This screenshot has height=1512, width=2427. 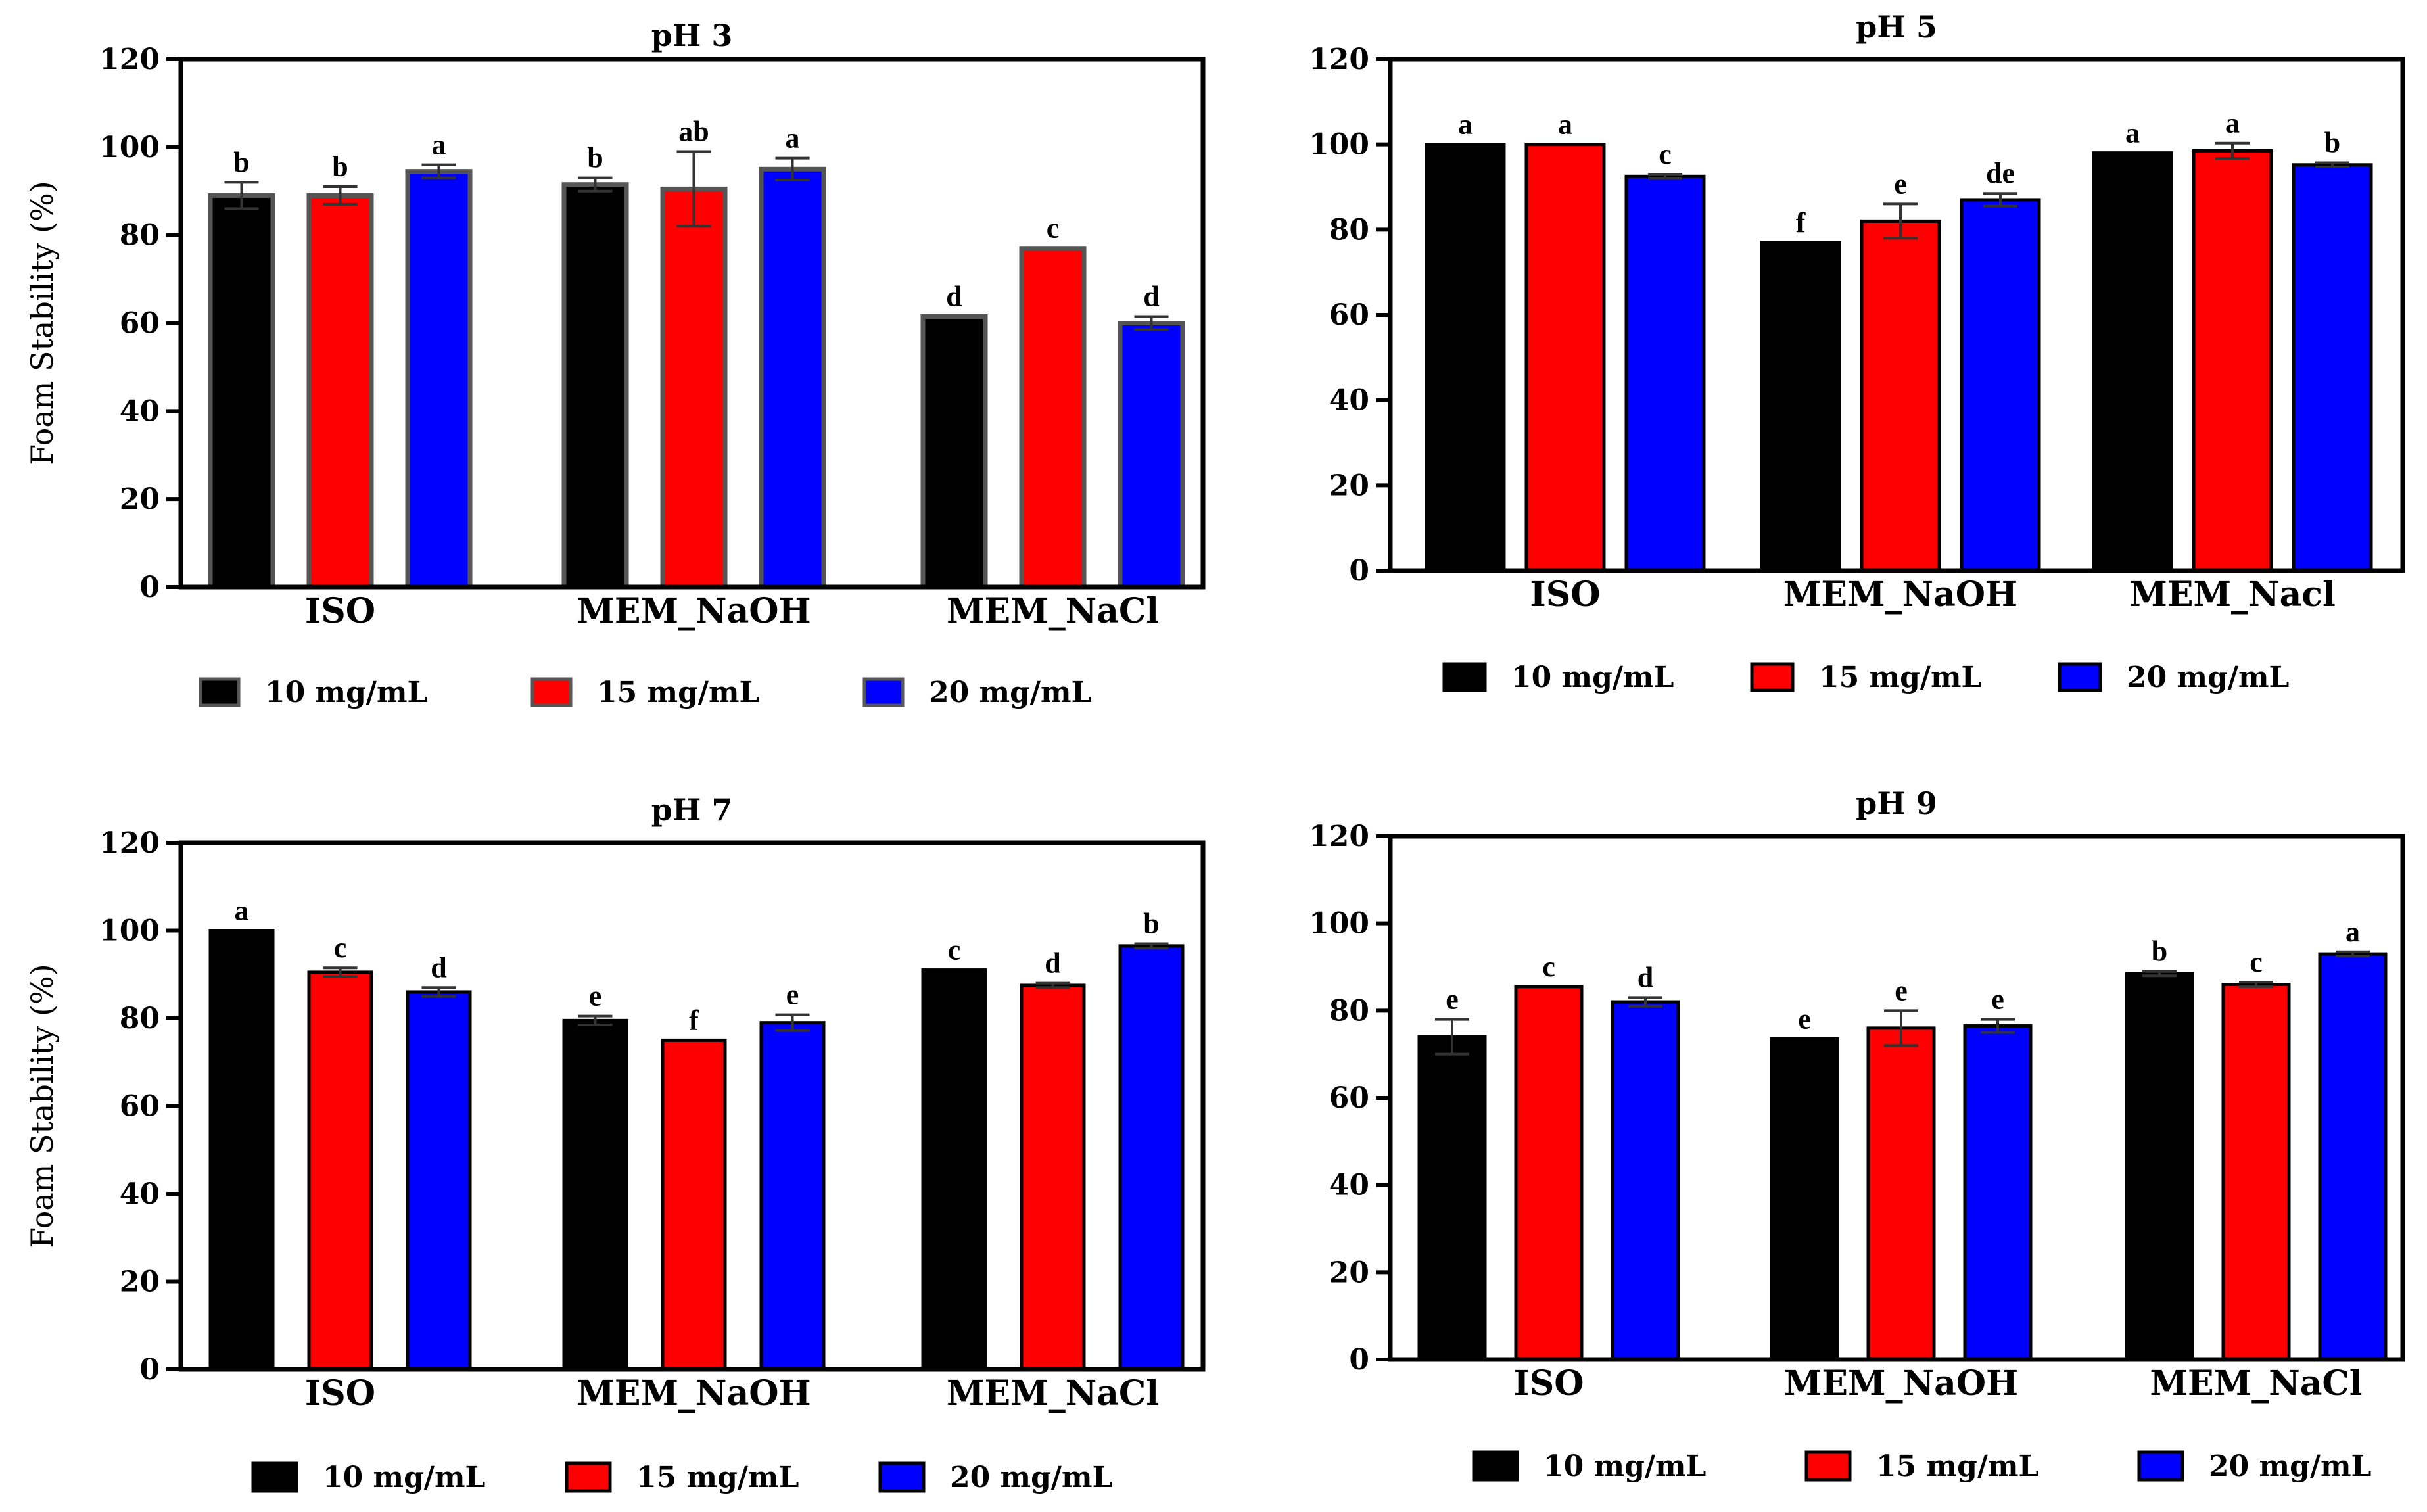 What do you see at coordinates (1900, 184) in the screenshot?
I see `chart-ph-5-sig-label-mem-naoh-15-mg-ml: e` at bounding box center [1900, 184].